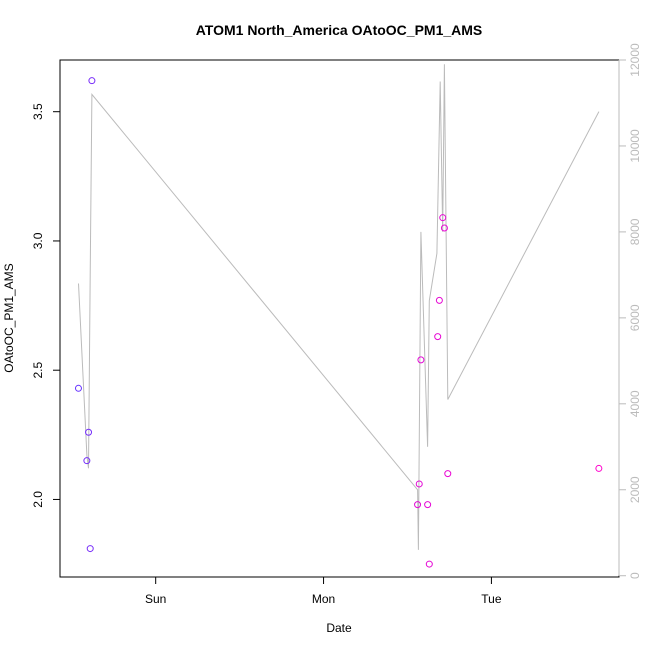  Describe the element at coordinates (635, 60) in the screenshot. I see `y2-tick-label: 12000` at that location.